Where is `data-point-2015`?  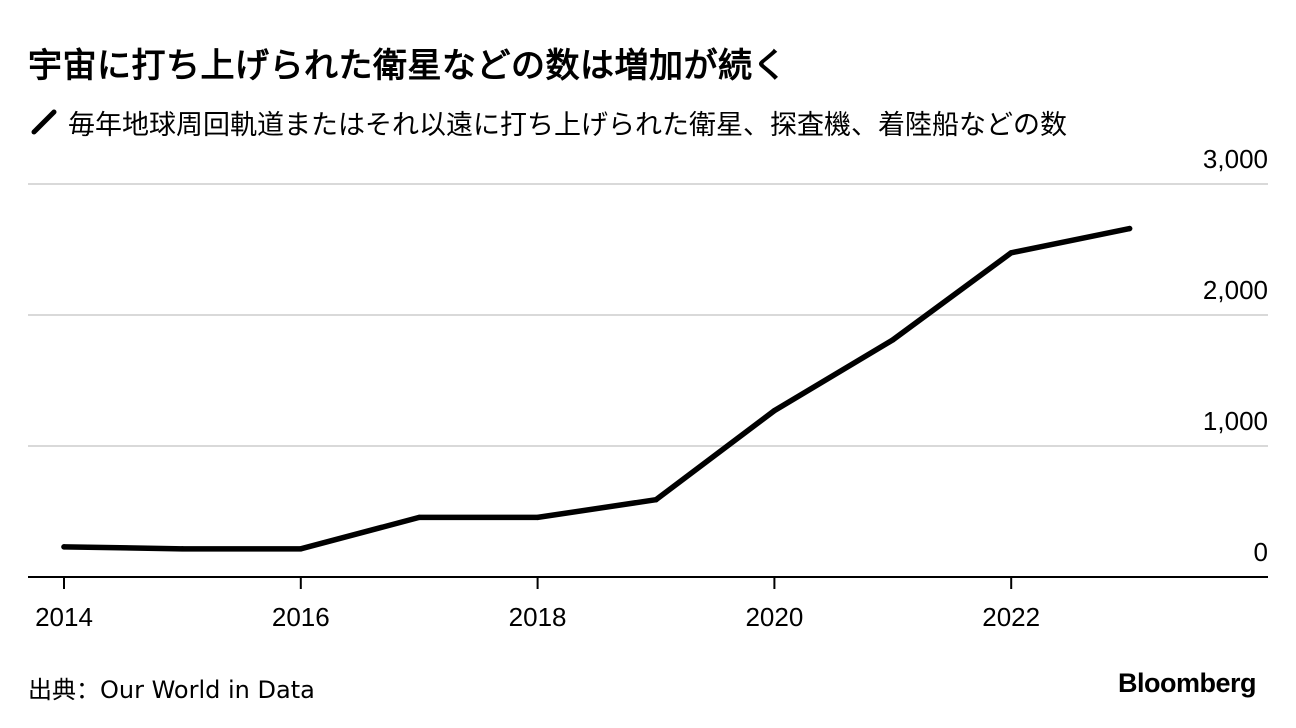
data-point-2015 is located at coordinates (182, 549).